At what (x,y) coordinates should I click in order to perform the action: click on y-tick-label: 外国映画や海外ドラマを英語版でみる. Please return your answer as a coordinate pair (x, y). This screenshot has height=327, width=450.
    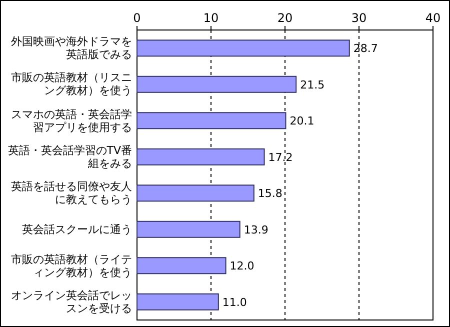
    Looking at the image, I should click on (71, 48).